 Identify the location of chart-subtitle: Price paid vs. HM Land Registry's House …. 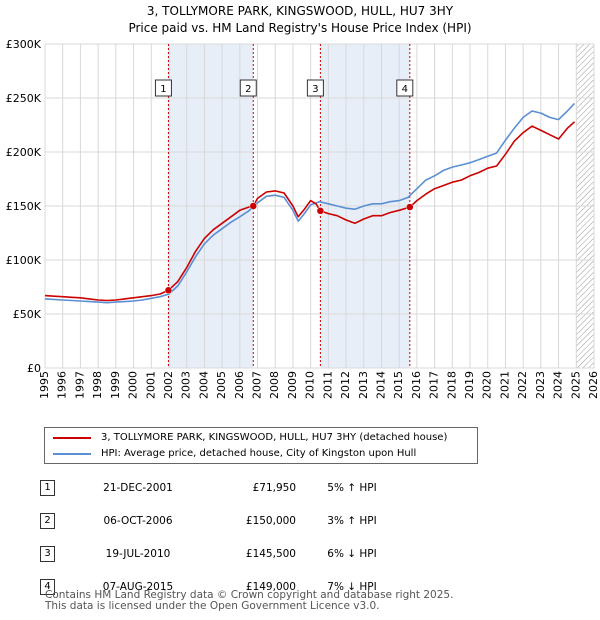
(300, 28).